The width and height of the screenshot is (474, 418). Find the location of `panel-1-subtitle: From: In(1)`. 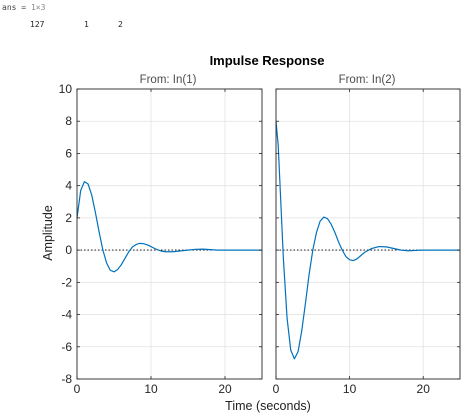

panel-1-subtitle: From: In(1) is located at coordinates (168, 80).